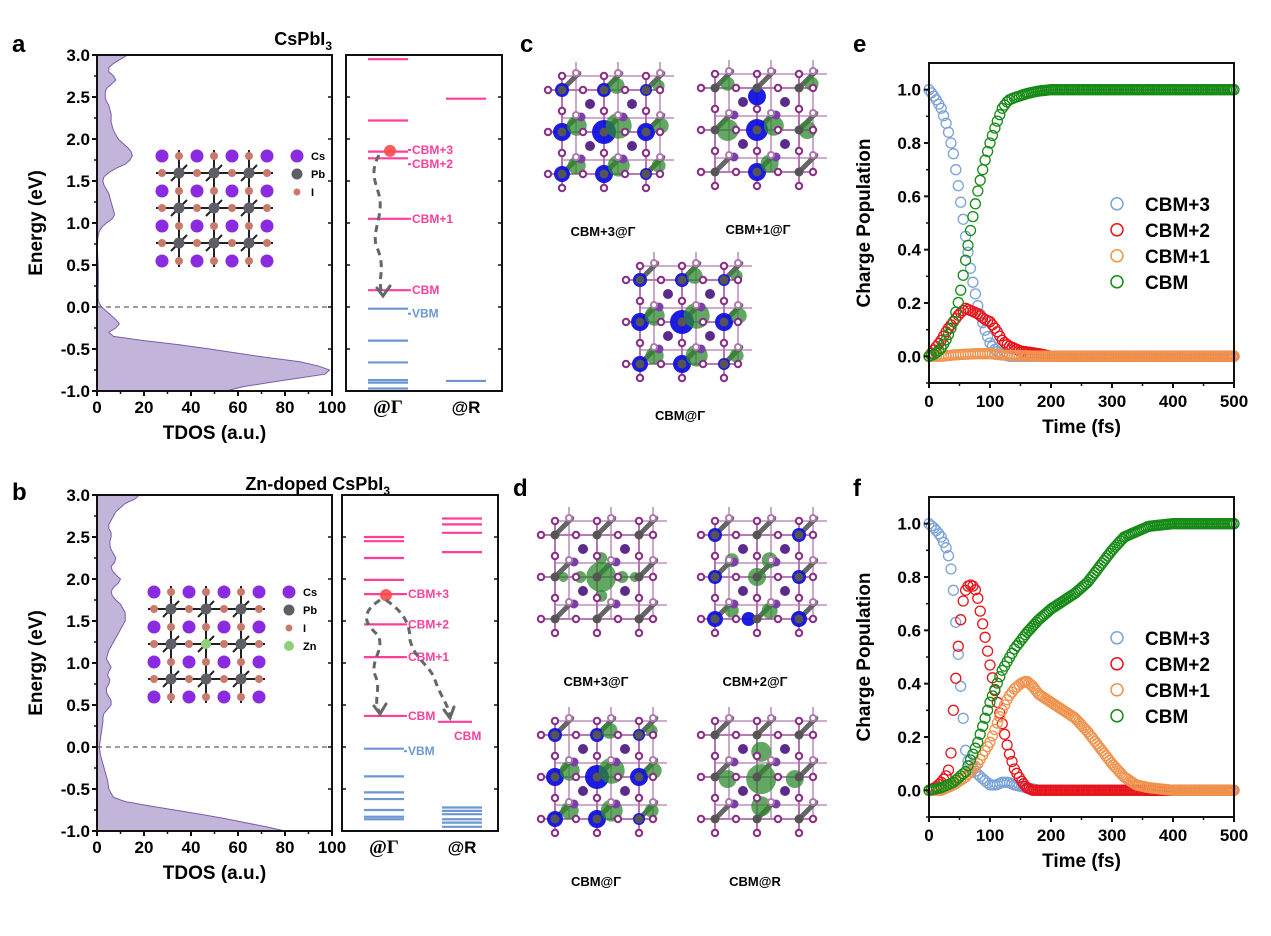  What do you see at coordinates (78, 495) in the screenshot?
I see `y-tick-label: 3.0` at bounding box center [78, 495].